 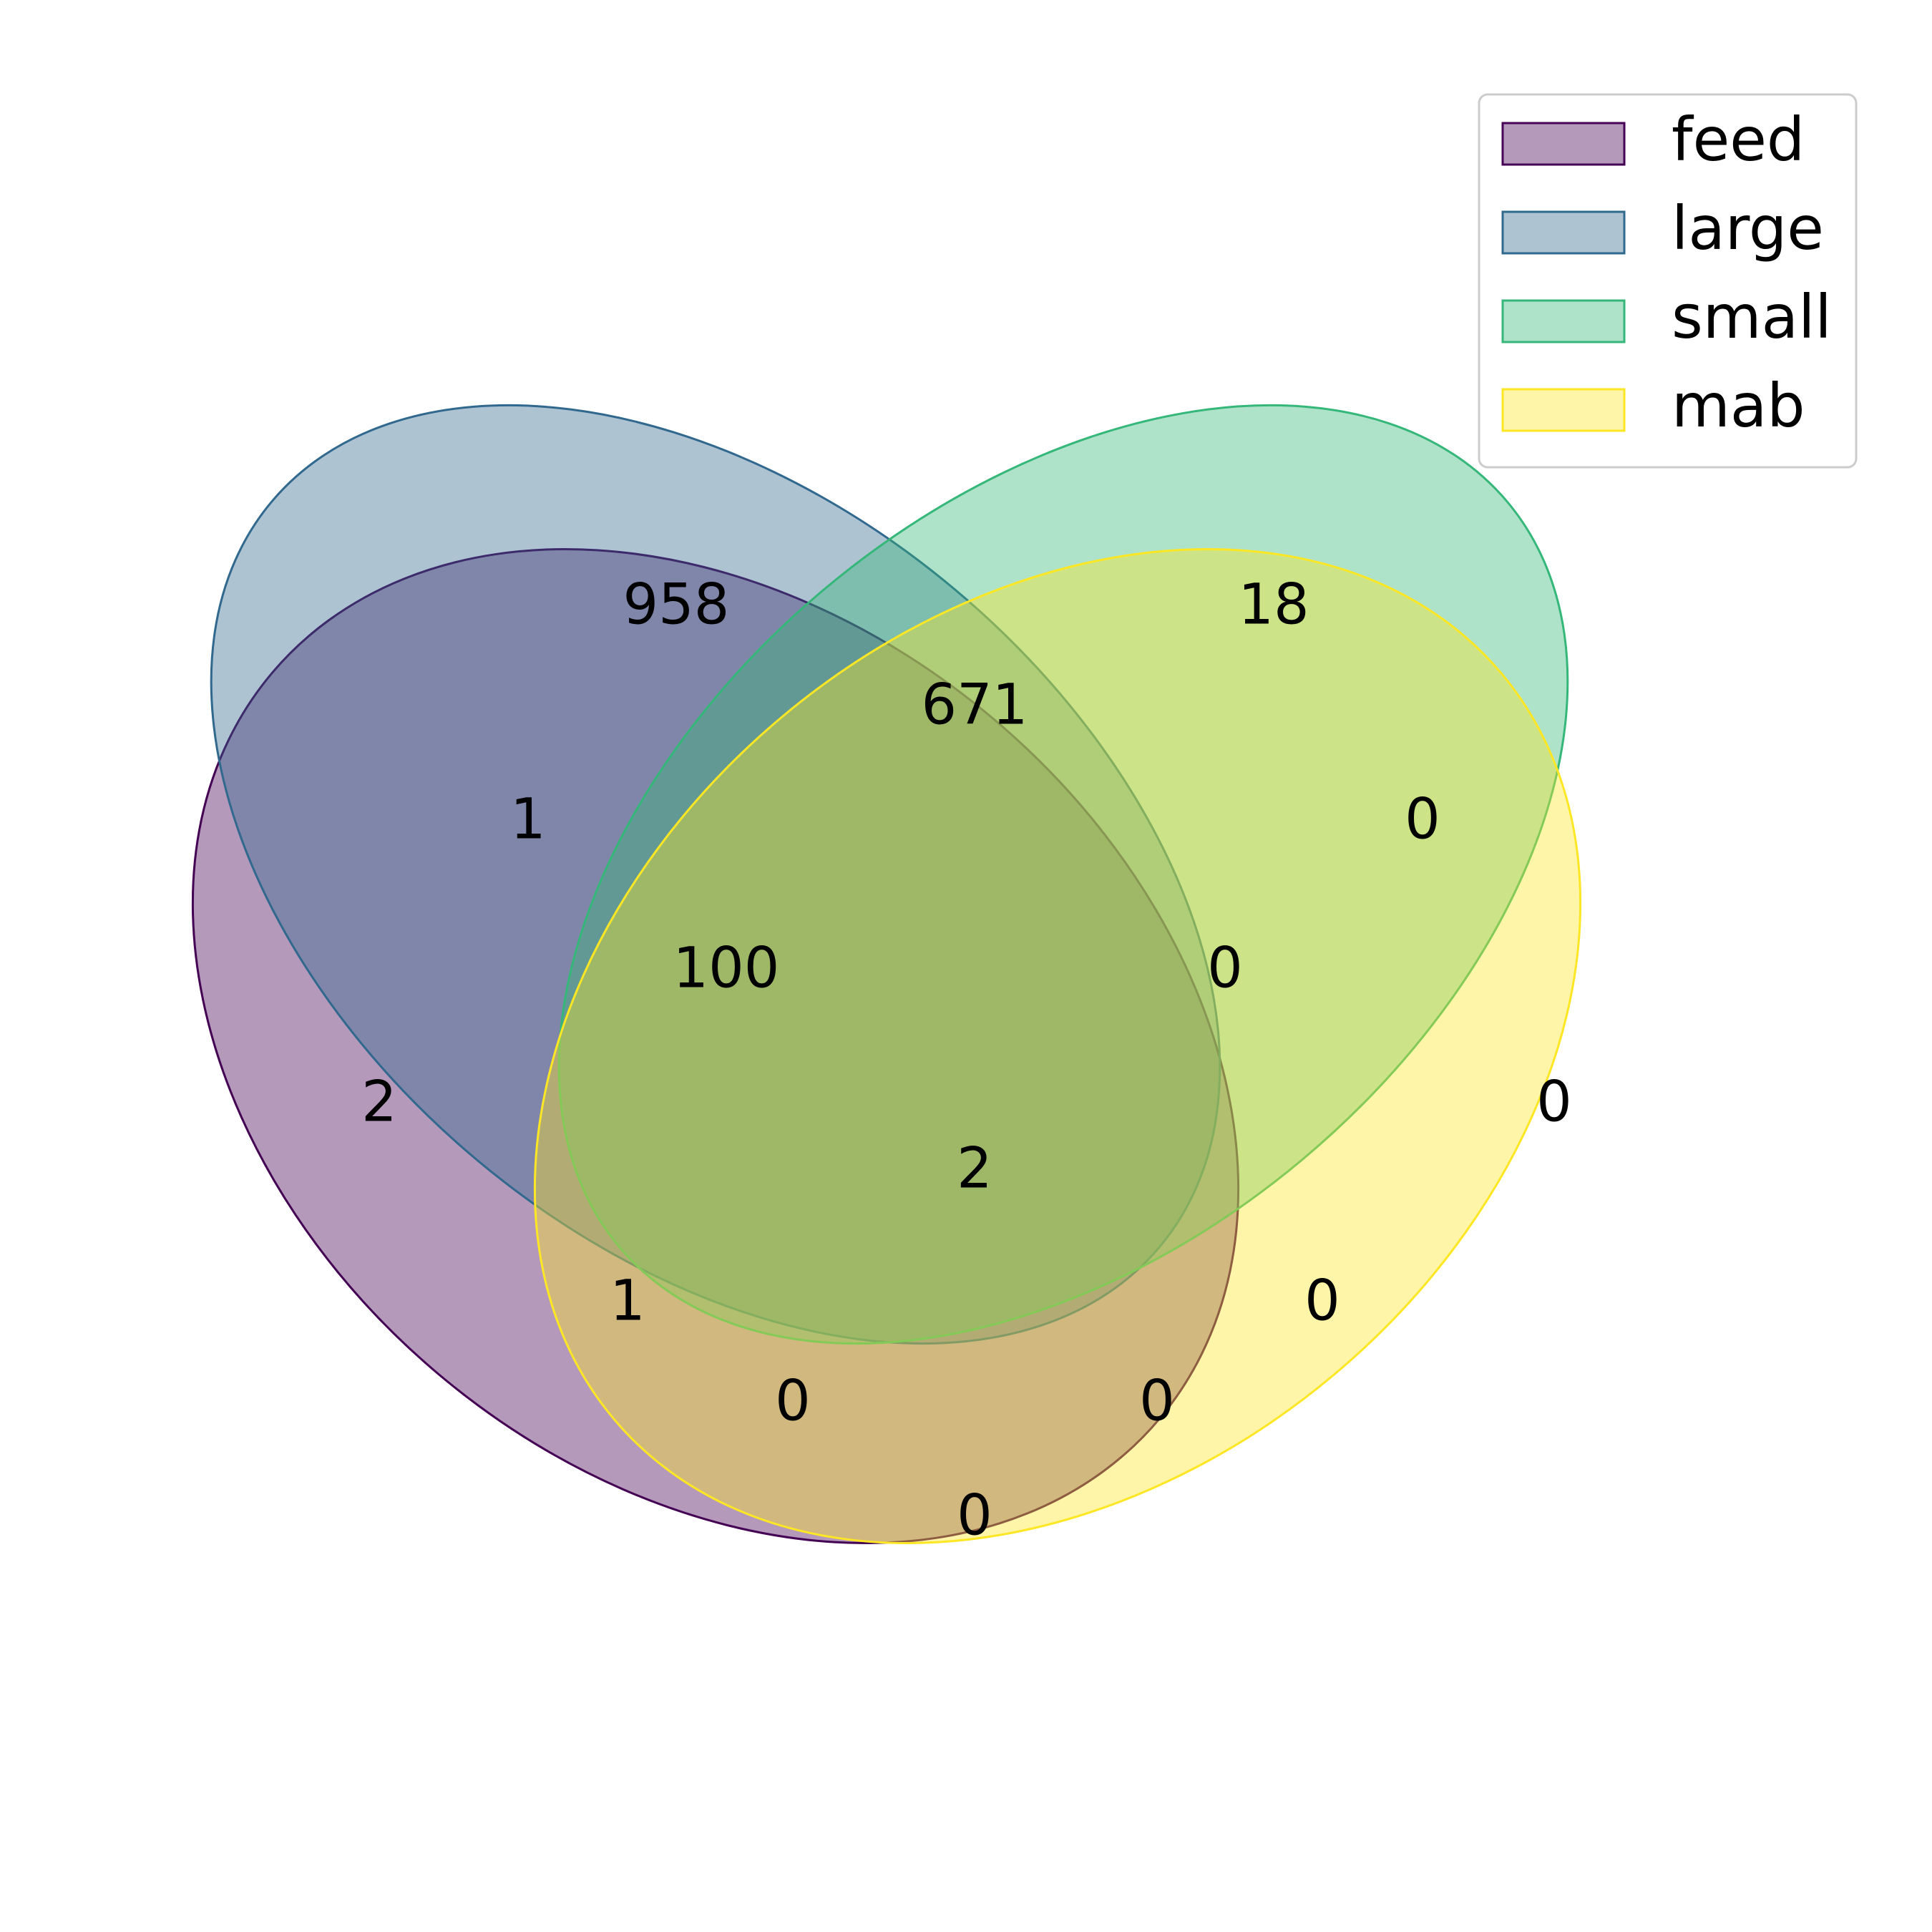 I want to click on region-large-small-mab: 0, so click(x=1225, y=968).